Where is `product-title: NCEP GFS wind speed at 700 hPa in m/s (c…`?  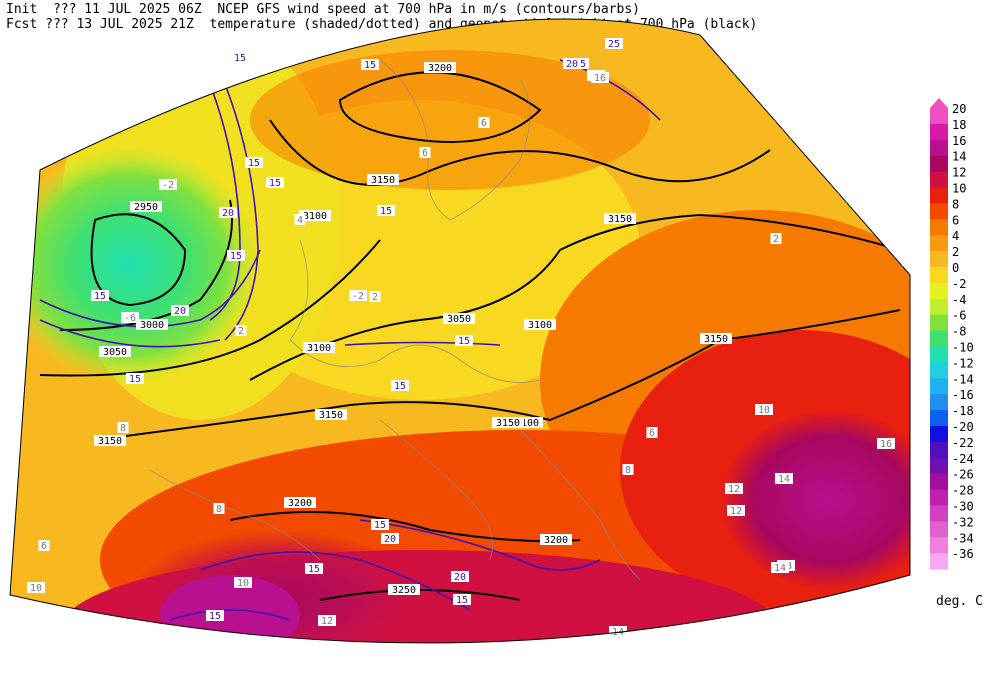
product-title: NCEP GFS wind speed at 700 hPa in m/s (c… is located at coordinates (428, 9).